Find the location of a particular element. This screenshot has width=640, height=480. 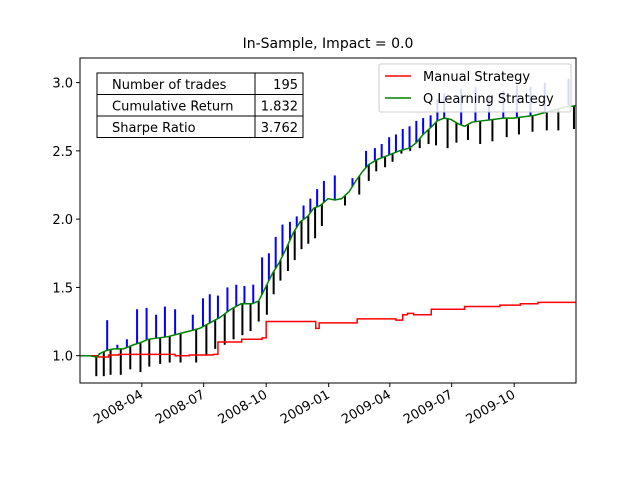

legend-box is located at coordinates (475, 88).